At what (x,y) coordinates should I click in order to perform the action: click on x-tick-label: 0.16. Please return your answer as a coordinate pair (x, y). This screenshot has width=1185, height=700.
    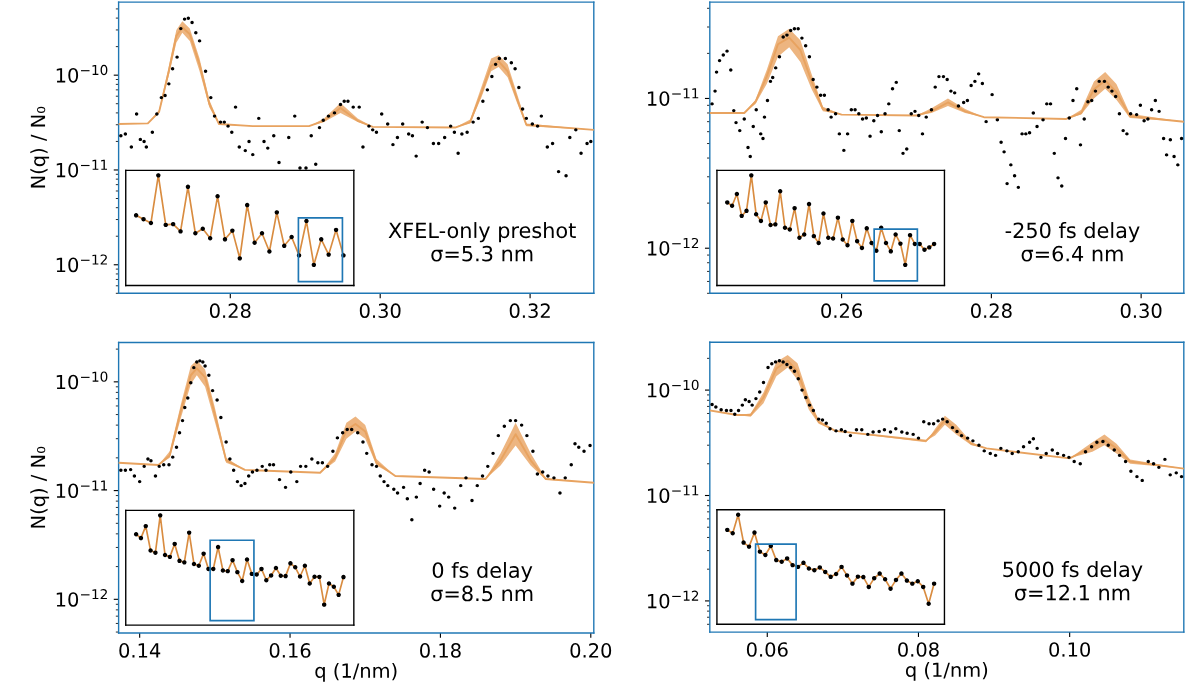
    Looking at the image, I should click on (290, 650).